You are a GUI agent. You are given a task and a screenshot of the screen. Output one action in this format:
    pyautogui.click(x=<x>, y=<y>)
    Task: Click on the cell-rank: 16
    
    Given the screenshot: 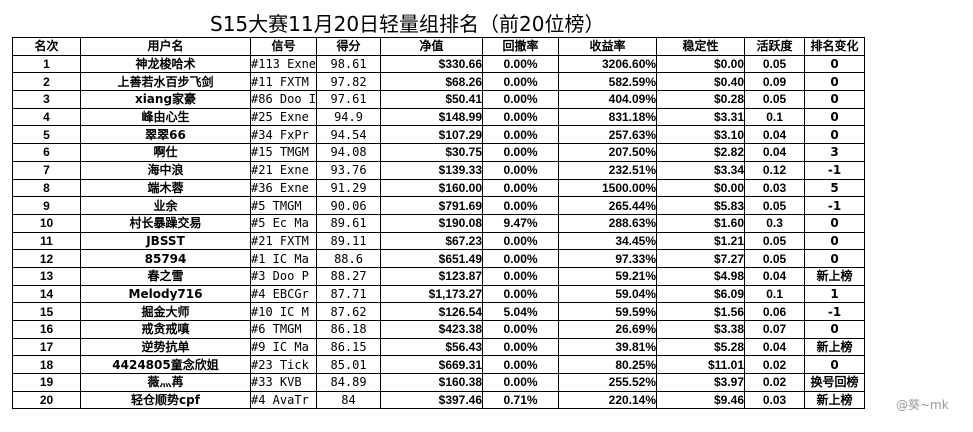 What is the action you would take?
    pyautogui.click(x=46, y=329)
    